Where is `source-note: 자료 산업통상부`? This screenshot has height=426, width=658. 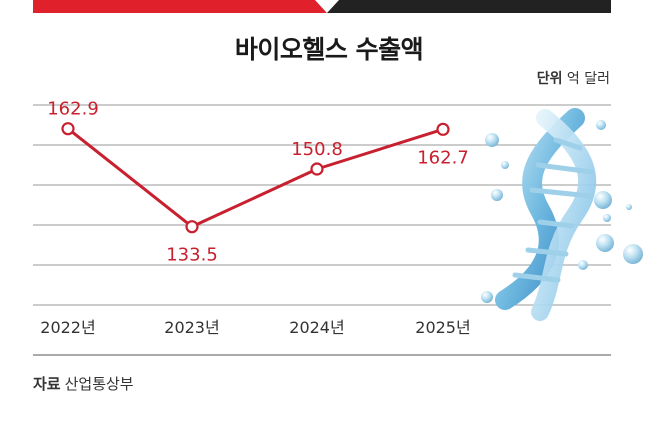 source-note: 자료 산업통상부 is located at coordinates (83, 383).